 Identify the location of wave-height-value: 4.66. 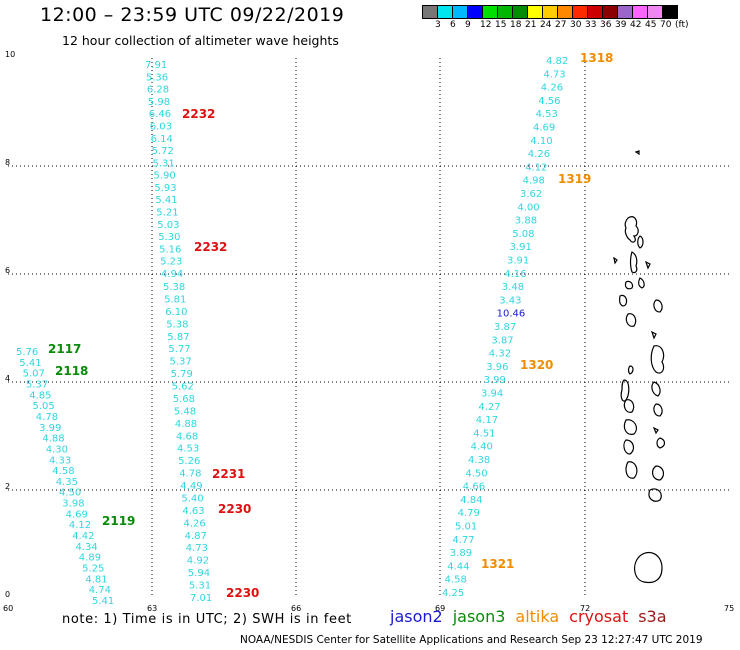
(474, 487).